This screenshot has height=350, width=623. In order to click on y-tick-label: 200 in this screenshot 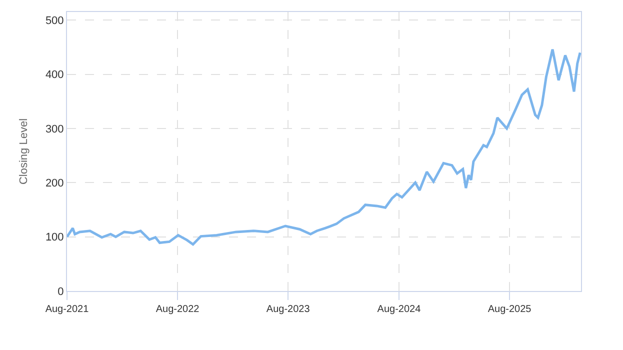, I will do `click(54, 184)`.